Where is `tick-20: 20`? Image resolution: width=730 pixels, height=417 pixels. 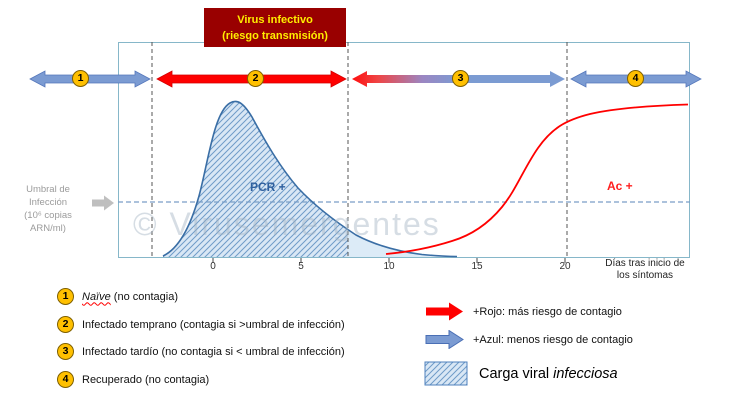 tick-20: 20 is located at coordinates (565, 266).